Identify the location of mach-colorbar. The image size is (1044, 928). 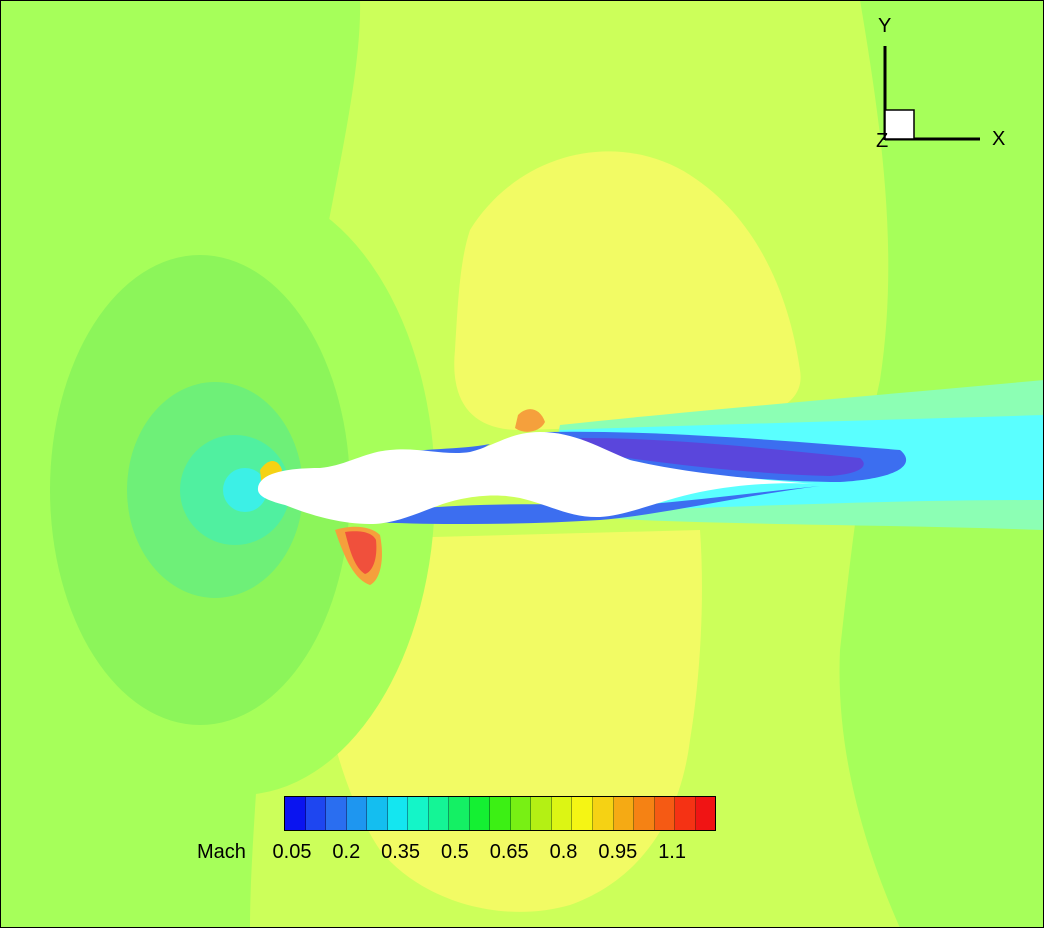
(500, 813).